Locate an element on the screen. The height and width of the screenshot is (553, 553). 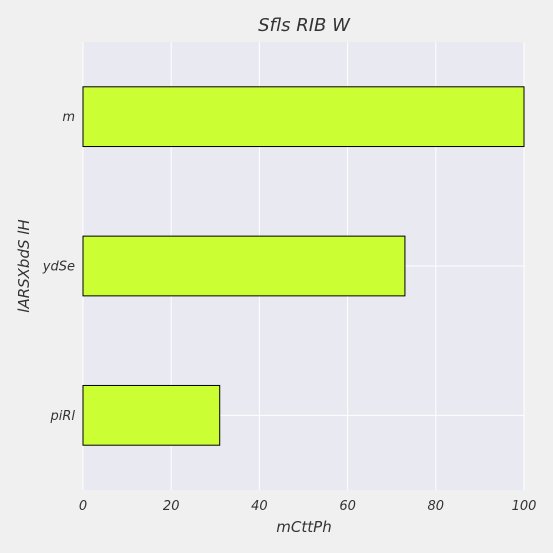
y-tick-label: piRl is located at coordinates (62, 416).